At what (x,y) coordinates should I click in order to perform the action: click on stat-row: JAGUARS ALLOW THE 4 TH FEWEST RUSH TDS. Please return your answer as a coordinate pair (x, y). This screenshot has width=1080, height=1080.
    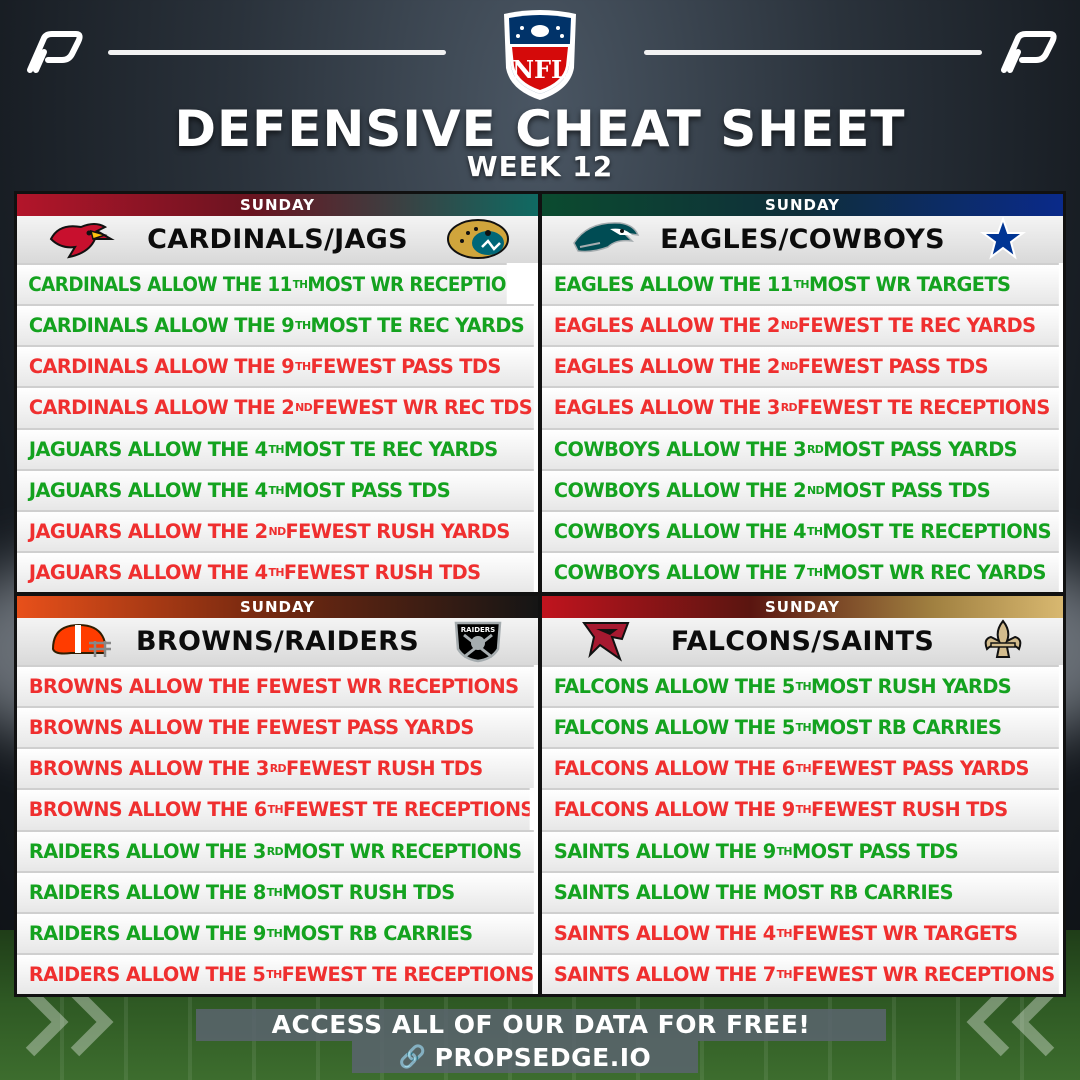
    Looking at the image, I should click on (275, 571).